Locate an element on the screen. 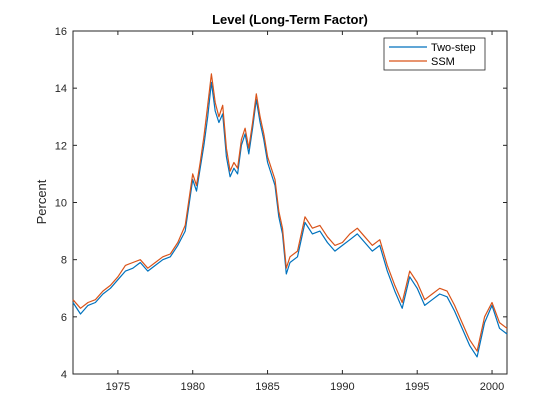 This screenshot has height=420, width=560. x-tick-label: 1980 is located at coordinates (192, 387).